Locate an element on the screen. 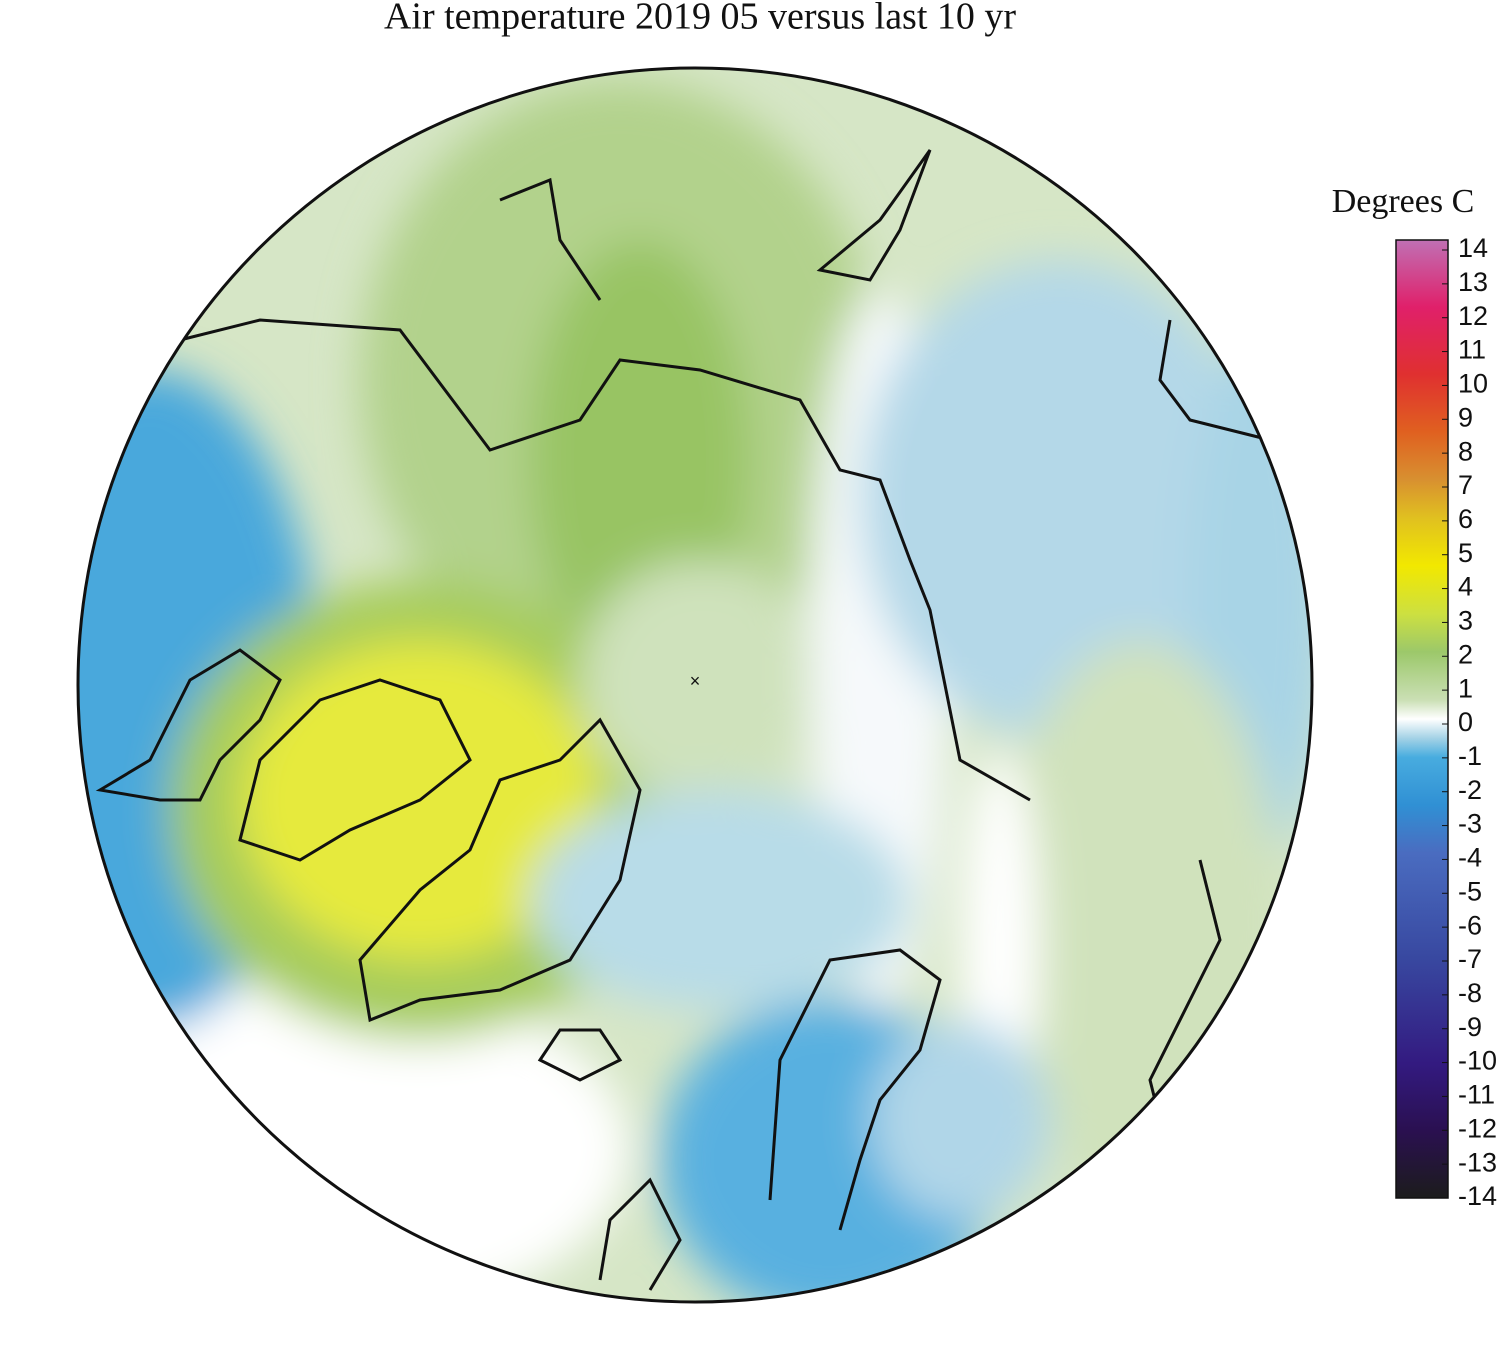  colorbar-tick-label: 6 is located at coordinates (1465, 519).